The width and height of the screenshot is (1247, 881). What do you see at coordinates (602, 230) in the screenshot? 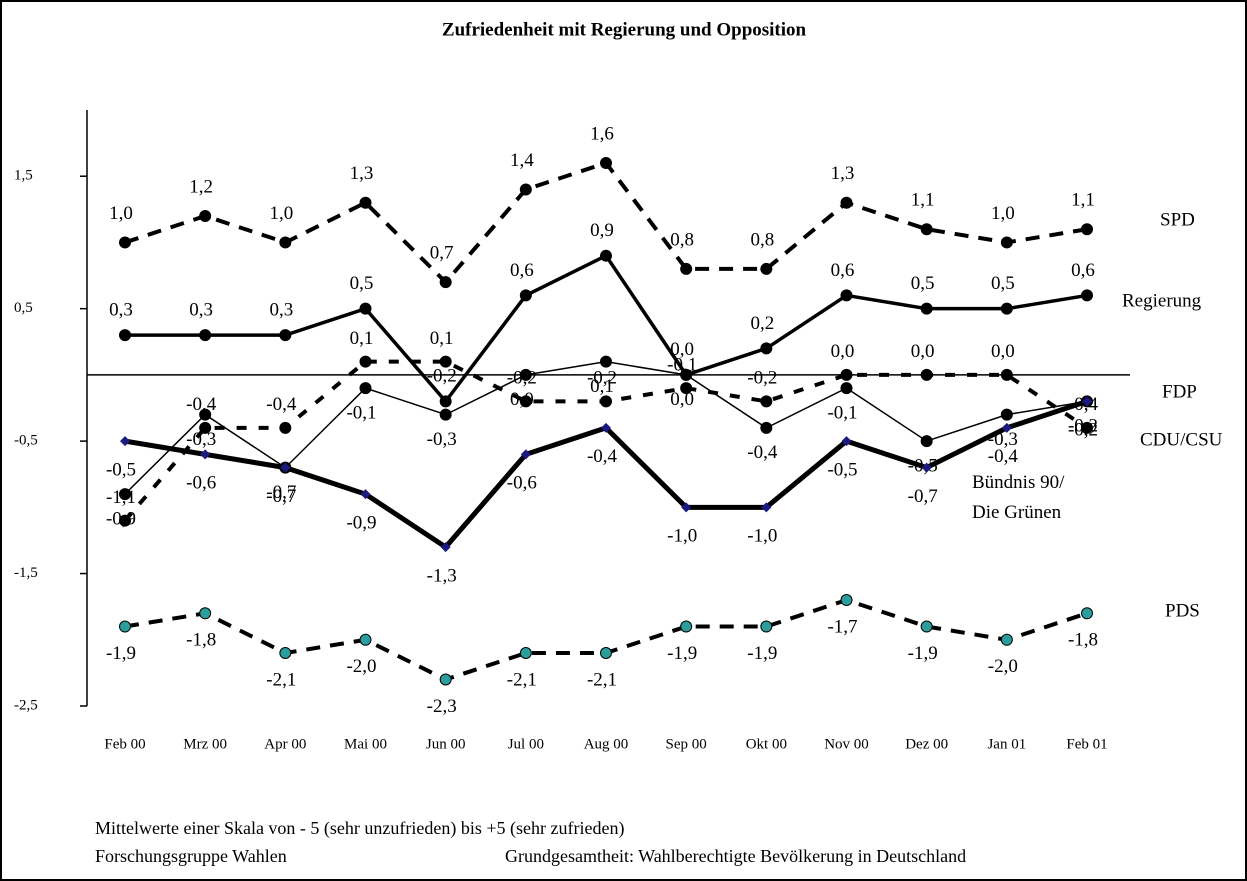
I see `value-label: 0,9` at bounding box center [602, 230].